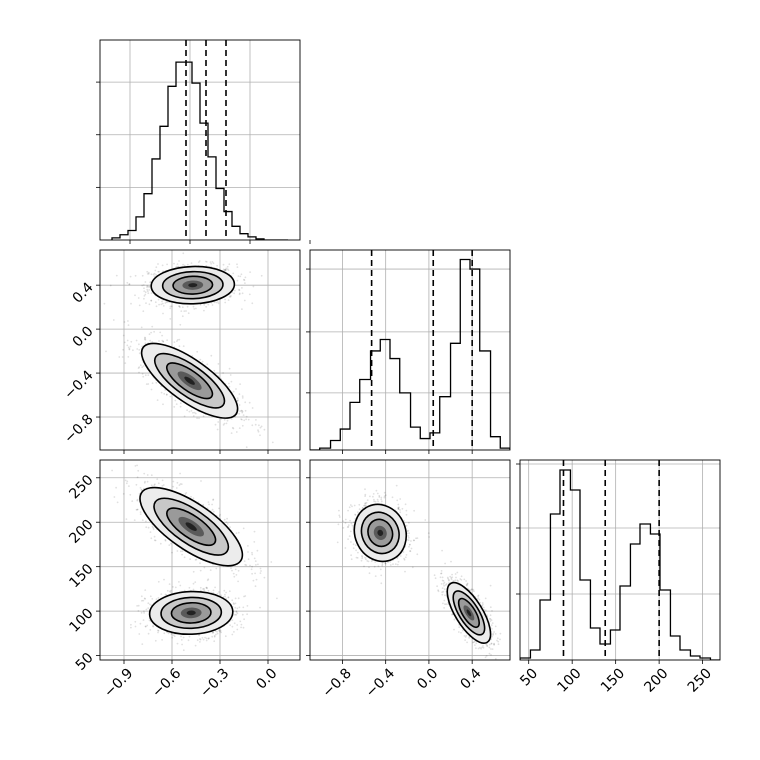 This screenshot has height=760, width=760. Describe the element at coordinates (83, 336) in the screenshot. I see `y-tick-label: 0.0` at that location.